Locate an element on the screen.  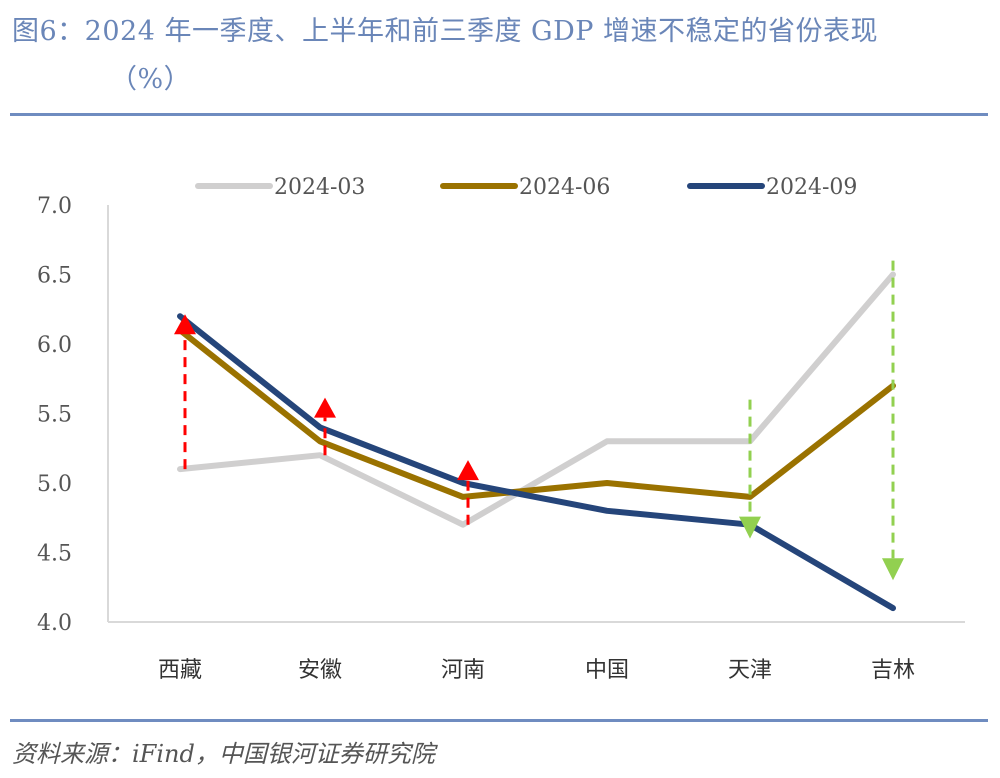
y-tick-label: 6.0 is located at coordinates (54, 345).